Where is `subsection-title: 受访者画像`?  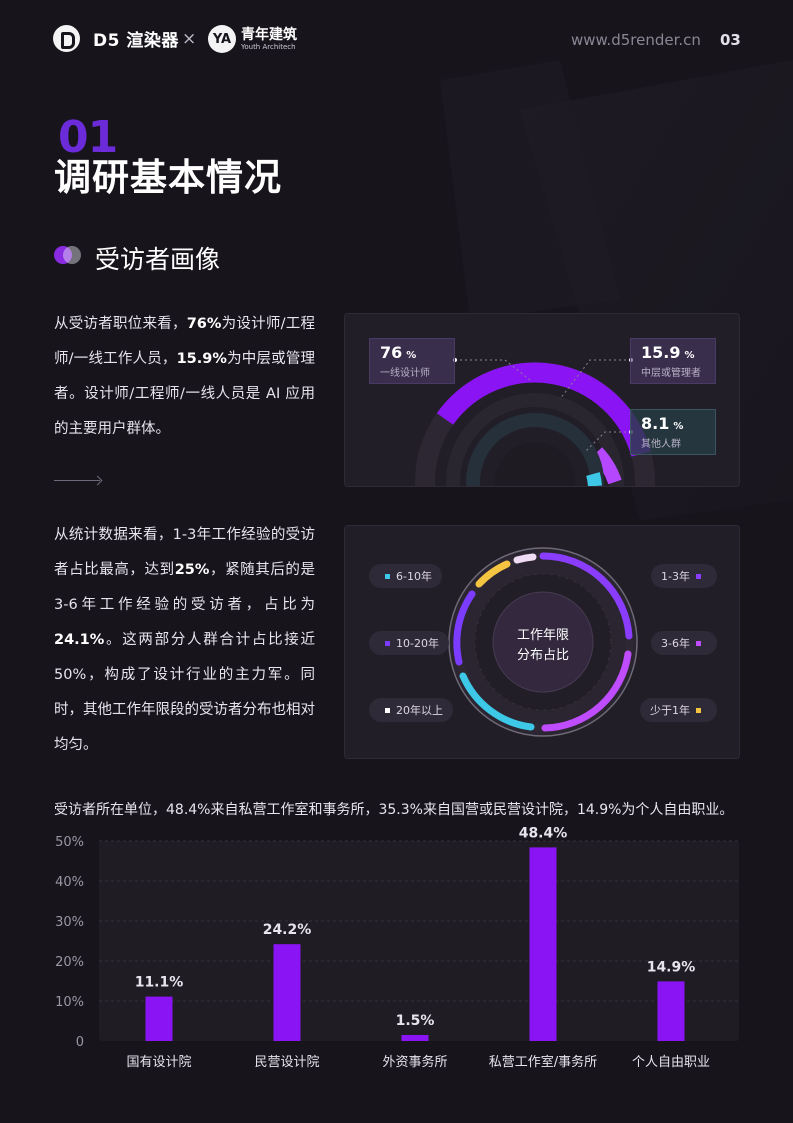 subsection-title: 受访者画像 is located at coordinates (158, 259).